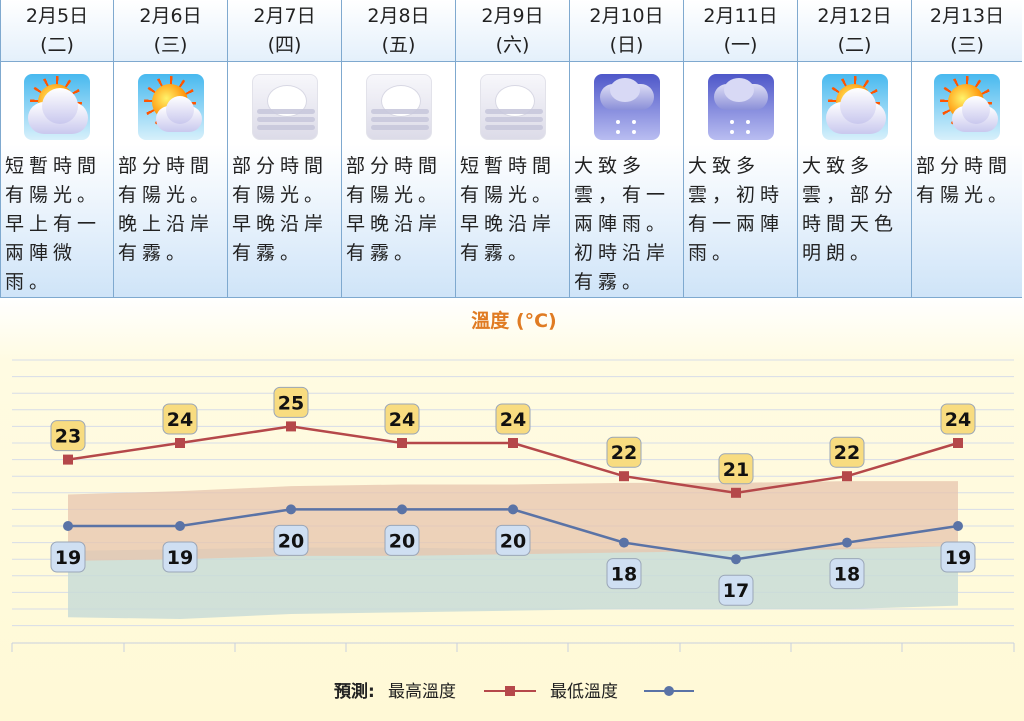 This screenshot has height=721, width=1024. I want to click on high-temp-label-group: 21, so click(736, 469).